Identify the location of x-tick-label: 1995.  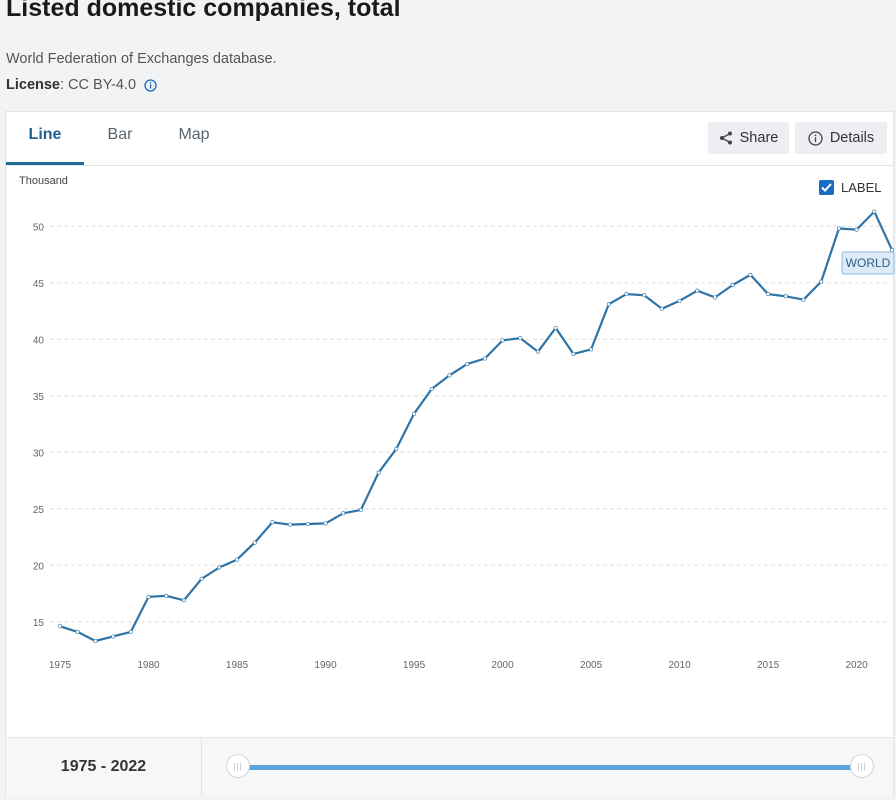
(414, 665).